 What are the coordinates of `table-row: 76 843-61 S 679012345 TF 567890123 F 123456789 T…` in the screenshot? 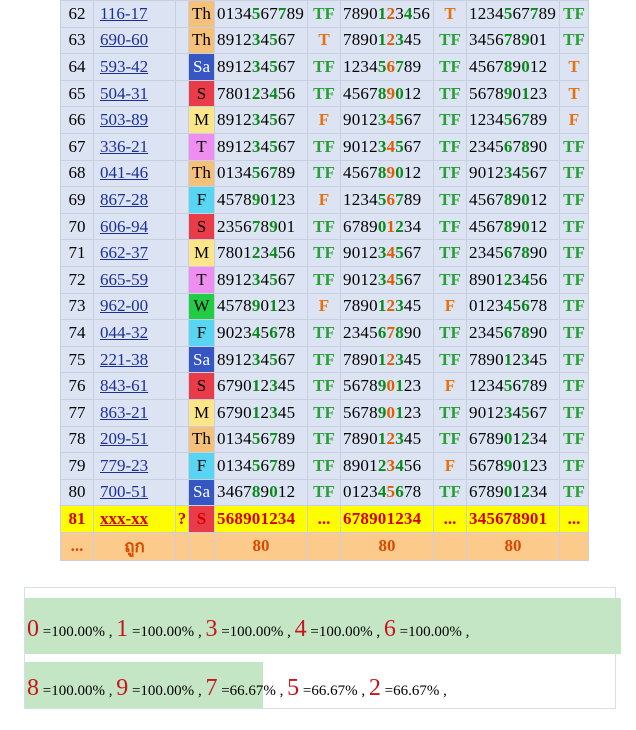 It's located at (324, 386).